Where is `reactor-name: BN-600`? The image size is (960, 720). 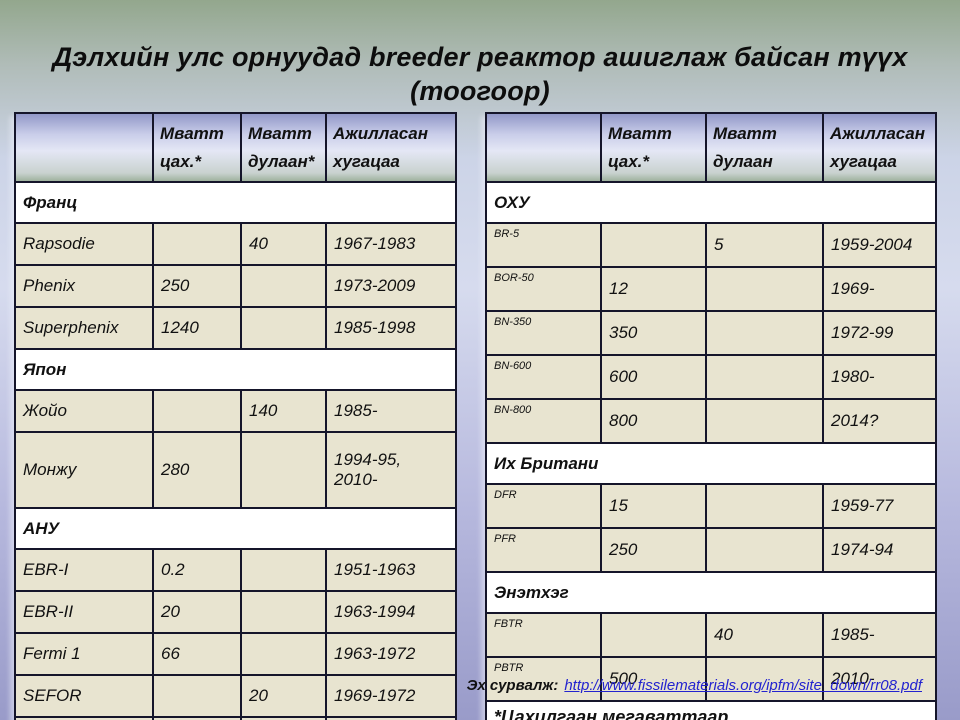 reactor-name: BN-600 is located at coordinates (543, 377).